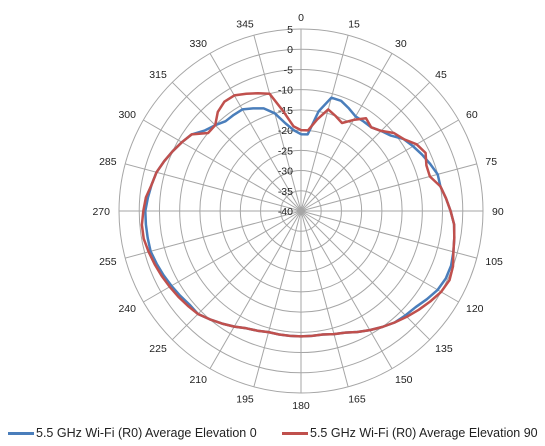  What do you see at coordinates (198, 44) in the screenshot?
I see `angle-tick-label: 330` at bounding box center [198, 44].